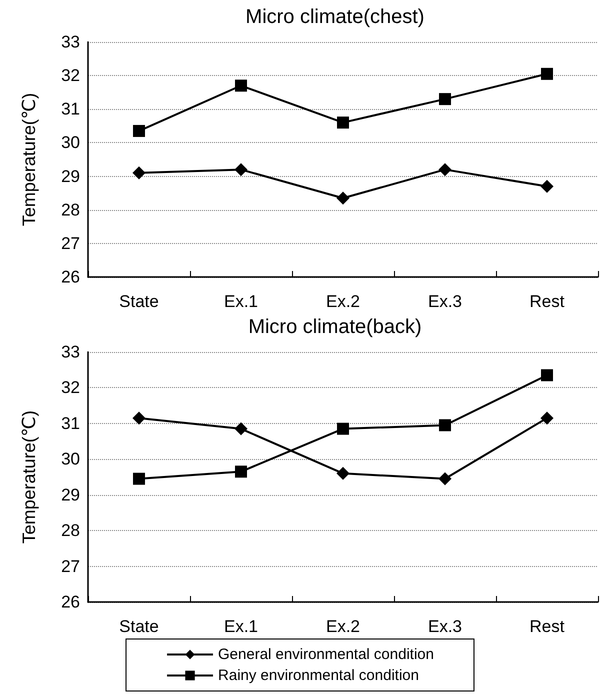 Image resolution: width=600 pixels, height=699 pixels. What do you see at coordinates (318, 675) in the screenshot?
I see `legend-label: Rainy environmental condition` at bounding box center [318, 675].